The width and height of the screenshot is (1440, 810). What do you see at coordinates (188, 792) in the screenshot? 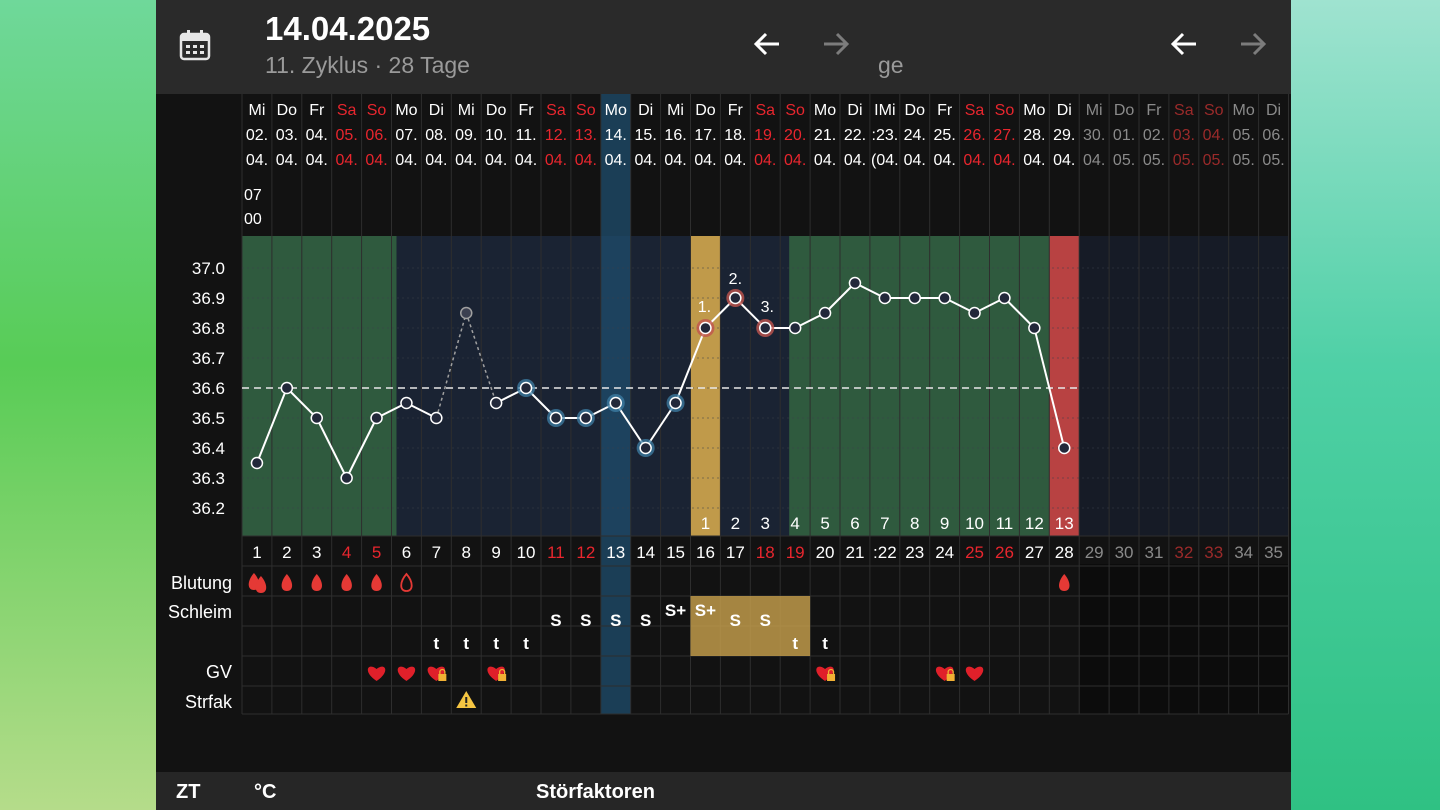
I see `footer-zt-label: ZT` at bounding box center [188, 792].